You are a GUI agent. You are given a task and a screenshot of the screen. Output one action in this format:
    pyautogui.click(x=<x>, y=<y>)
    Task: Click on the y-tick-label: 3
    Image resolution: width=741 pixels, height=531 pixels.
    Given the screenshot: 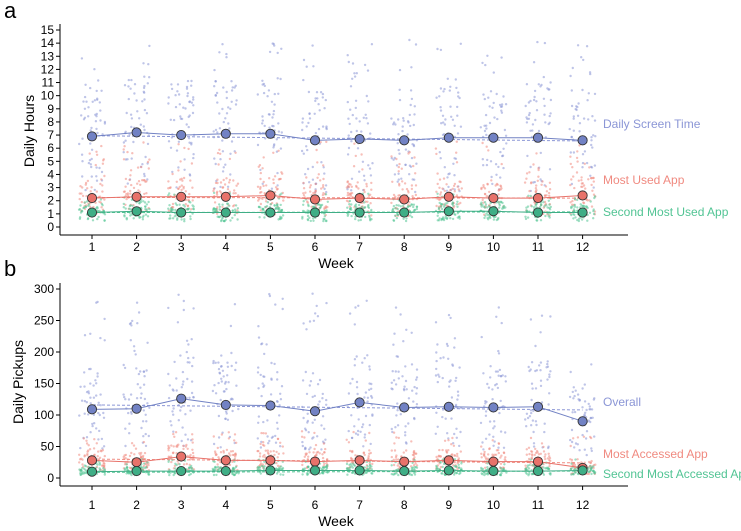 What is the action you would take?
    pyautogui.click(x=50, y=188)
    